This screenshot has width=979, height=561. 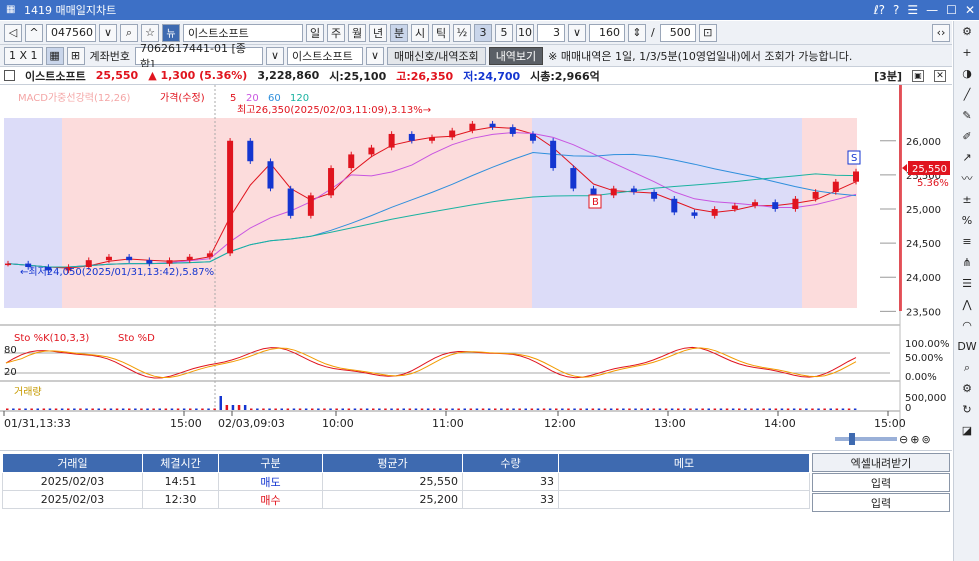 What do you see at coordinates (378, 32) in the screenshot?
I see `period-year: 년` at bounding box center [378, 32].